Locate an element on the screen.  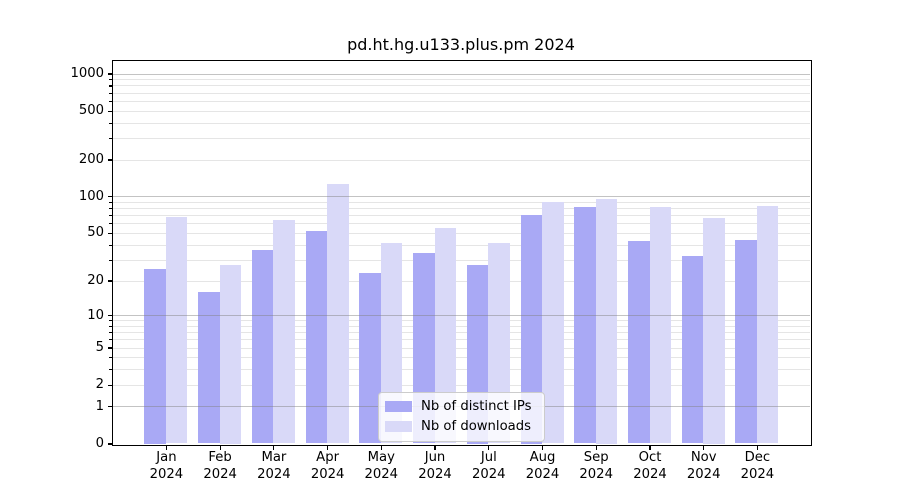
legend-item-distinct-ips: Nb of distinct IPs is located at coordinates (460, 407).